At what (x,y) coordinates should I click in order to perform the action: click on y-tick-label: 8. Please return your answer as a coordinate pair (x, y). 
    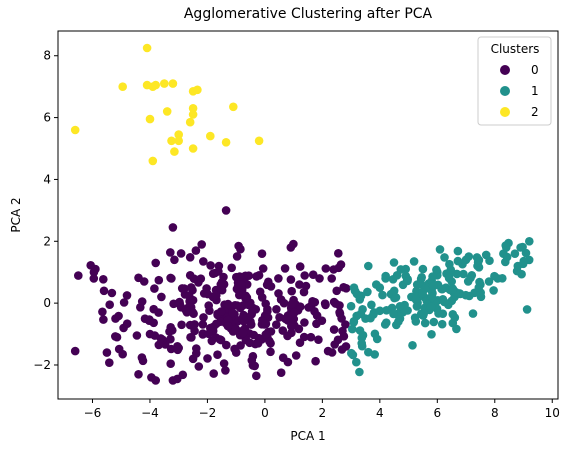
    Looking at the image, I should click on (47, 56).